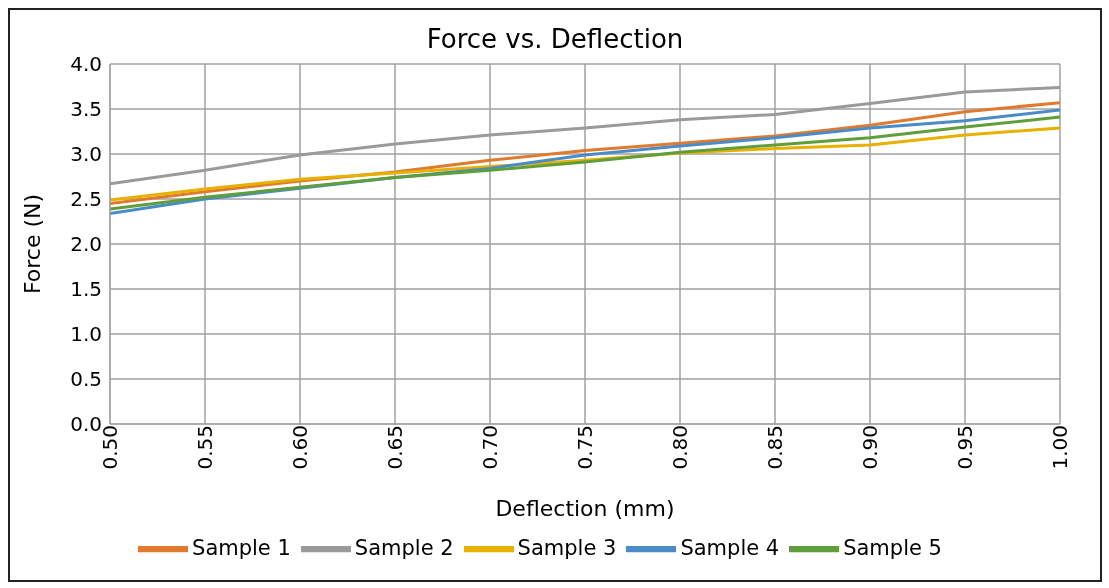  I want to click on y-tick-label: 3.0, so click(86, 154).